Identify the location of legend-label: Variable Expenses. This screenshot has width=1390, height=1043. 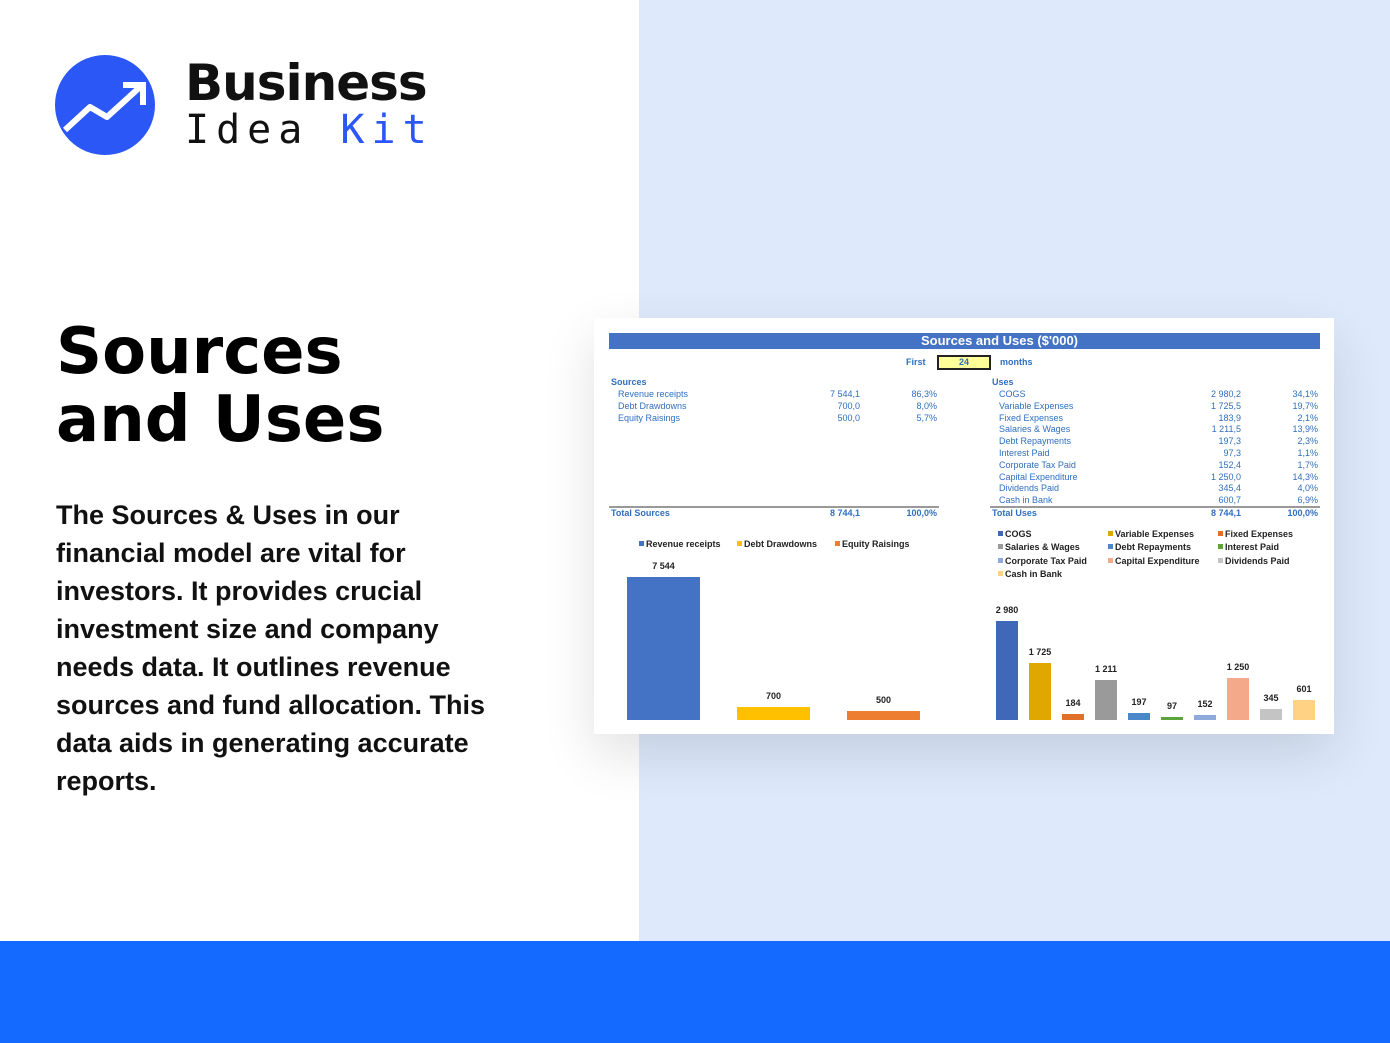
(1155, 534).